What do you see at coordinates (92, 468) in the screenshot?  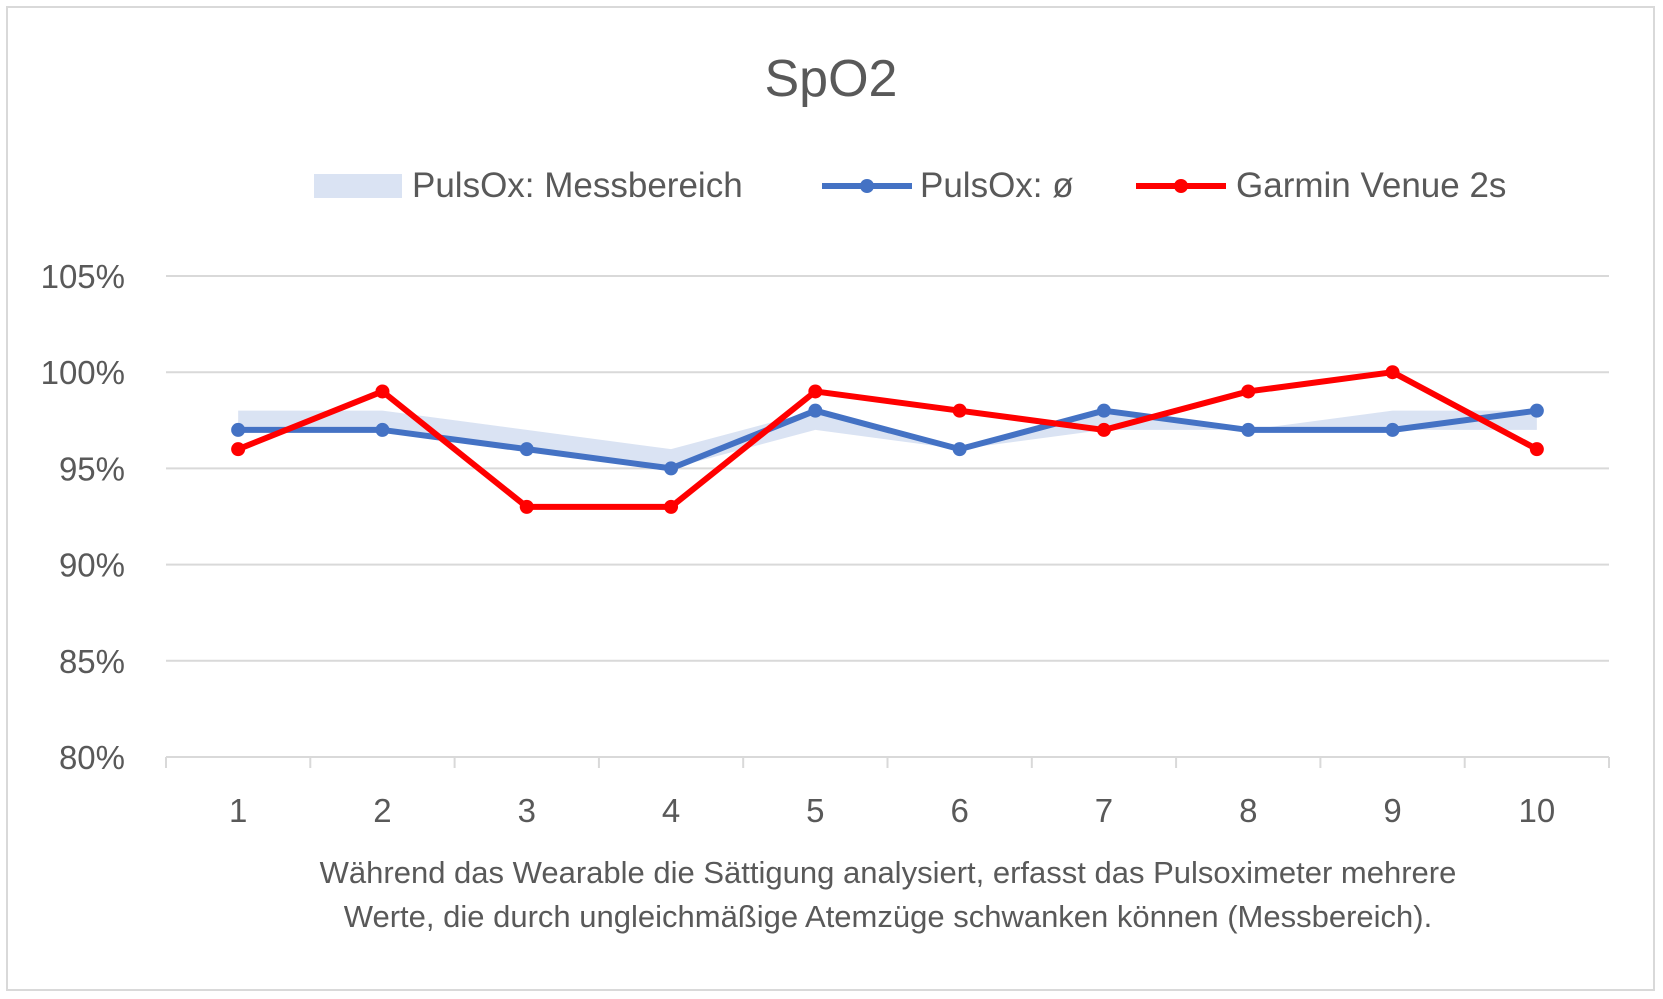 I see `y-tick-label: 95%` at bounding box center [92, 468].